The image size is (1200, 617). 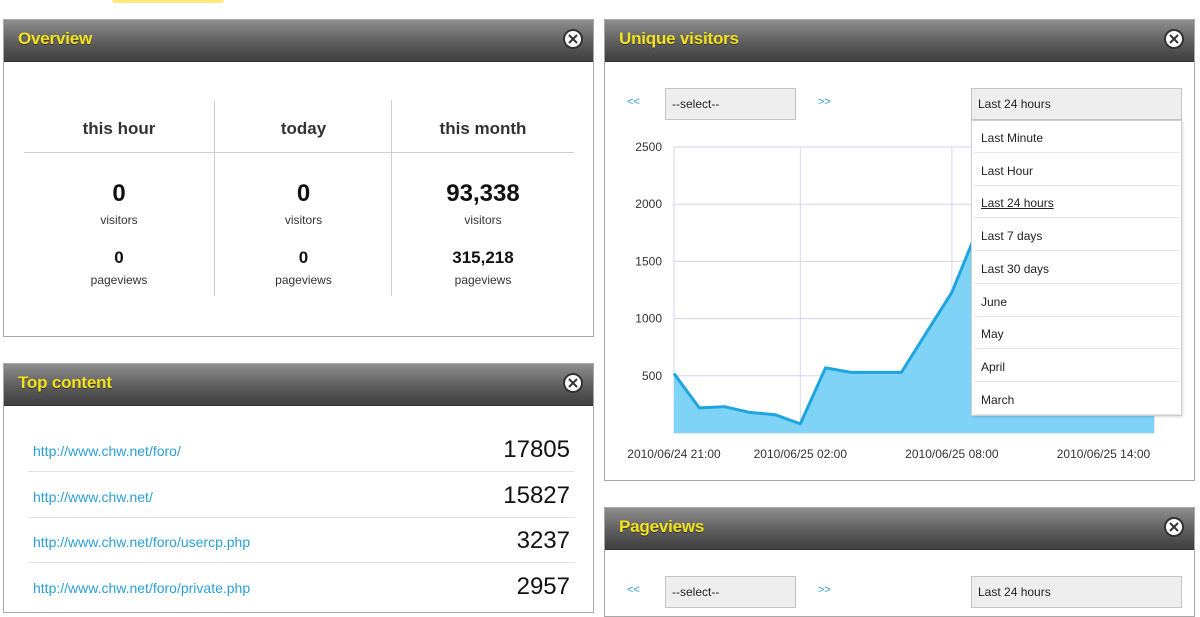 I want to click on dropdown-option: March, so click(x=1077, y=400).